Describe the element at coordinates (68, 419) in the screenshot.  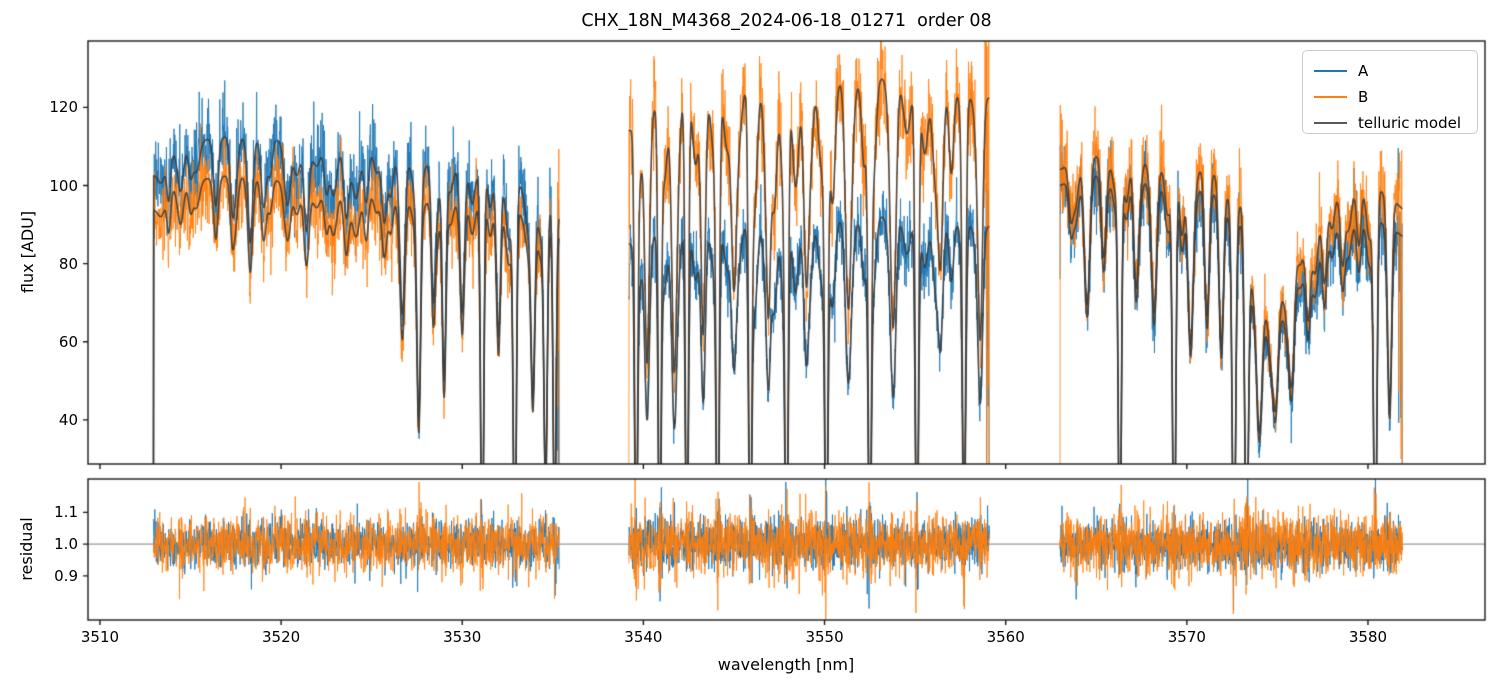
I see `flux-tick-label: 40` at that location.